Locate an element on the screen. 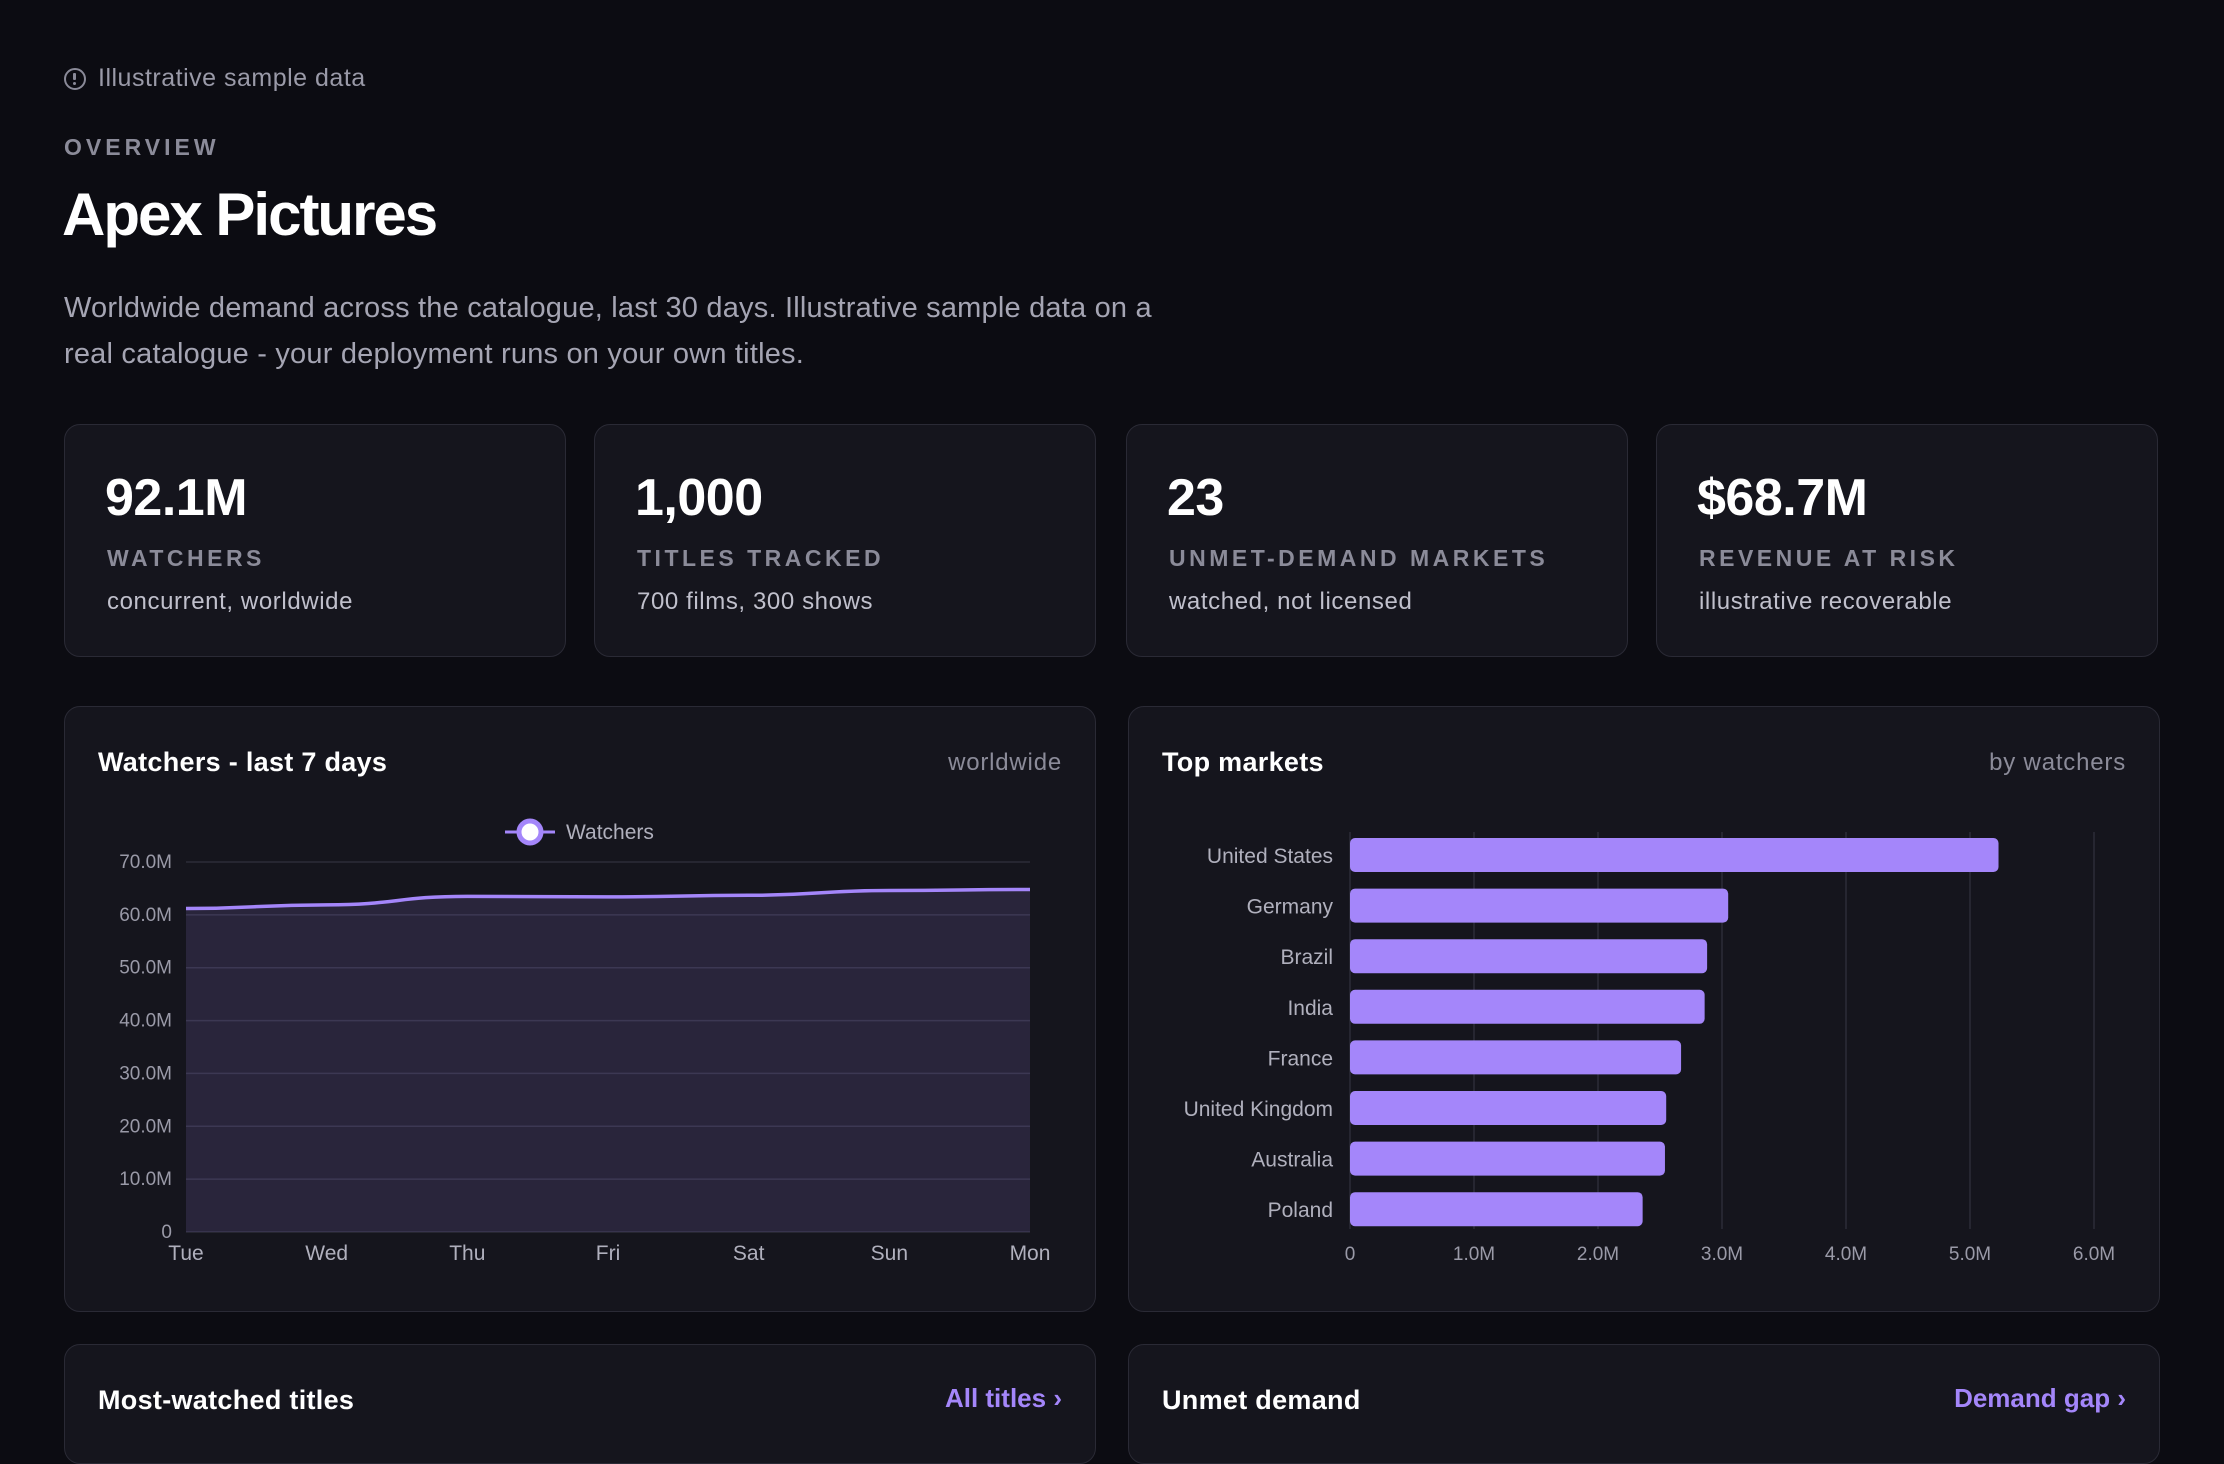 The image size is (2224, 1464). x-tick-label: 6.0M is located at coordinates (2094, 1254).